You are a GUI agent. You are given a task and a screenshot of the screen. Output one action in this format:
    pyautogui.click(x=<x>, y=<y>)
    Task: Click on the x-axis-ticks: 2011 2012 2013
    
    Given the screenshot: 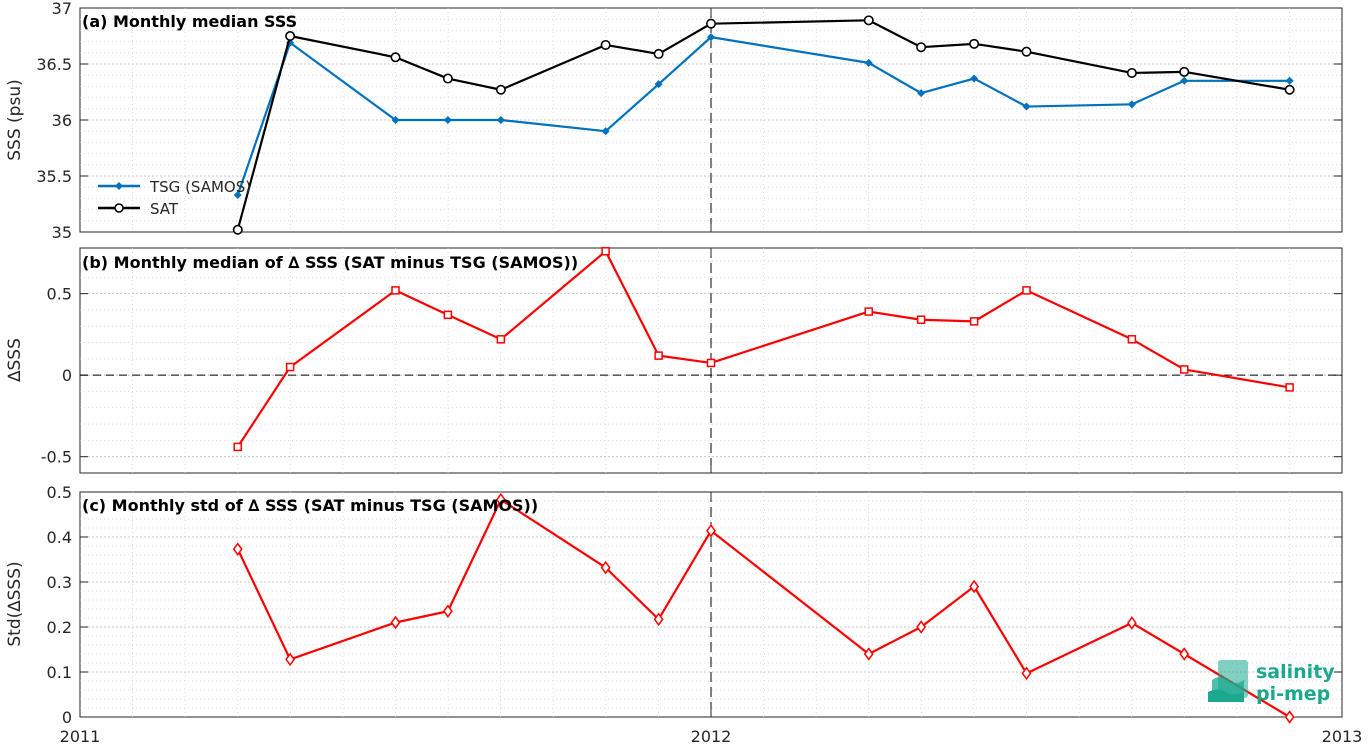 What is the action you would take?
    pyautogui.click(x=711, y=736)
    